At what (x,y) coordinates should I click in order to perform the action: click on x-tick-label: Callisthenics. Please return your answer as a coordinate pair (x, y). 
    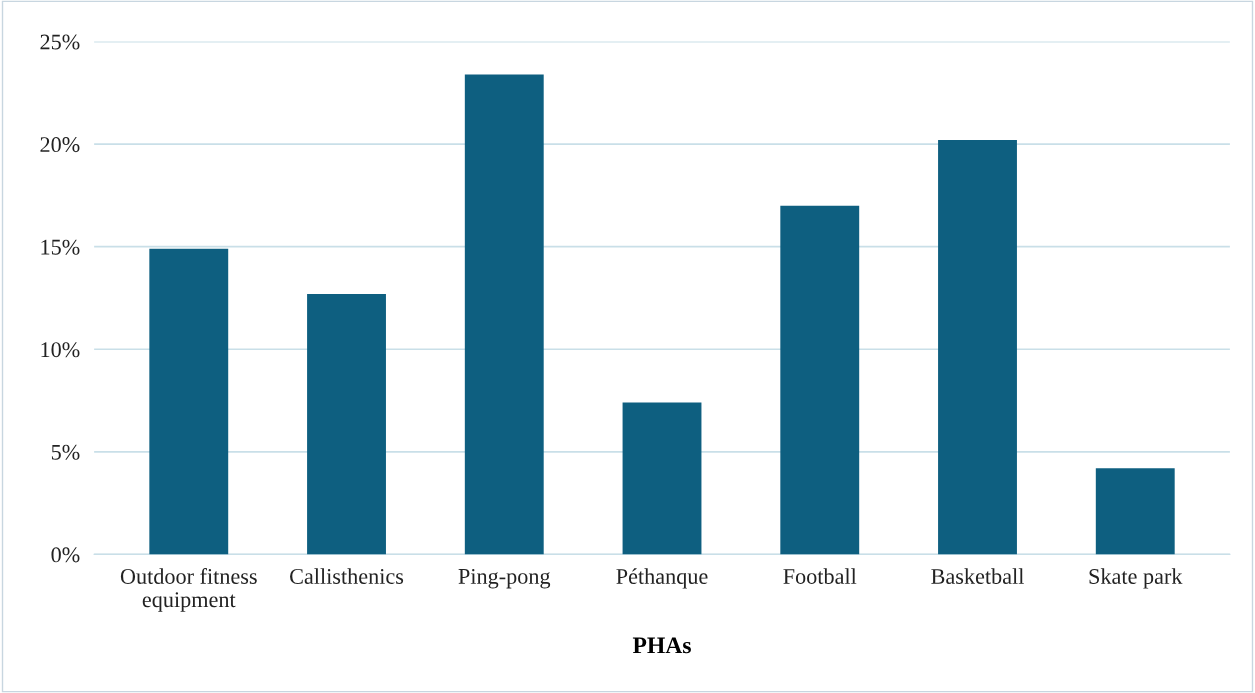
    Looking at the image, I should click on (347, 576).